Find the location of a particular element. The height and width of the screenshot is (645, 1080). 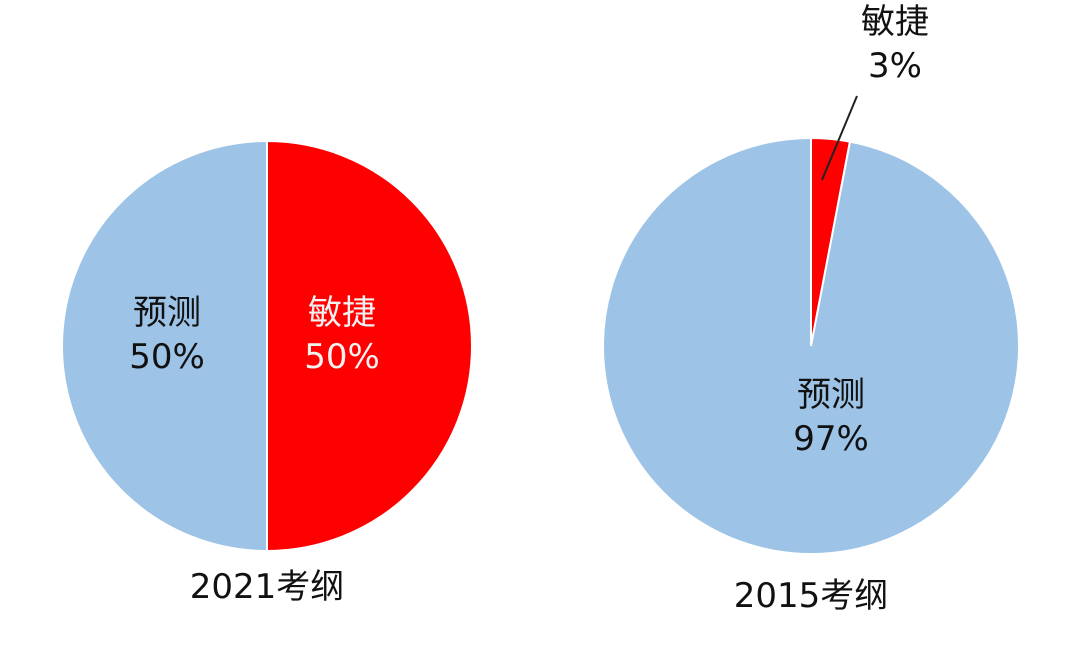

slice-name-label-0-1: 预测 is located at coordinates (167, 313).